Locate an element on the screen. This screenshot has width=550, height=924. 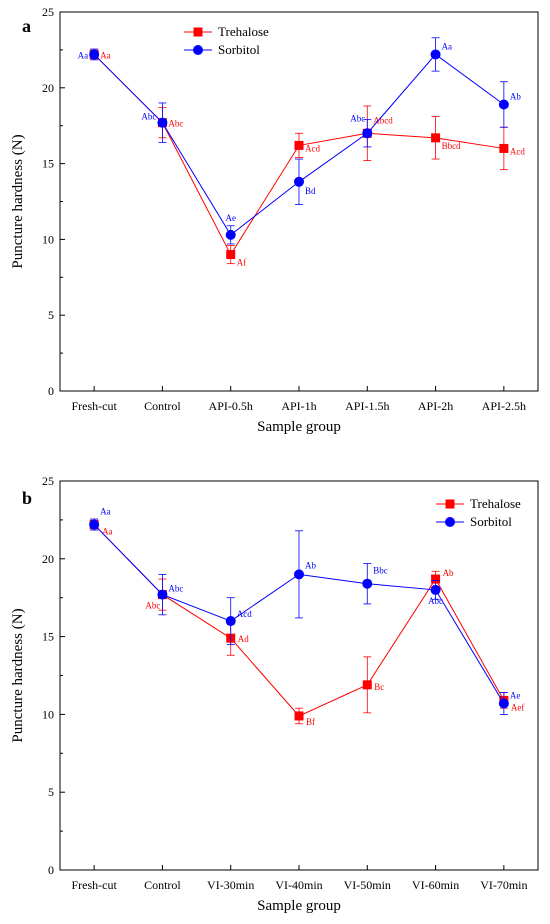
panel-letter: b is located at coordinates (27, 498).